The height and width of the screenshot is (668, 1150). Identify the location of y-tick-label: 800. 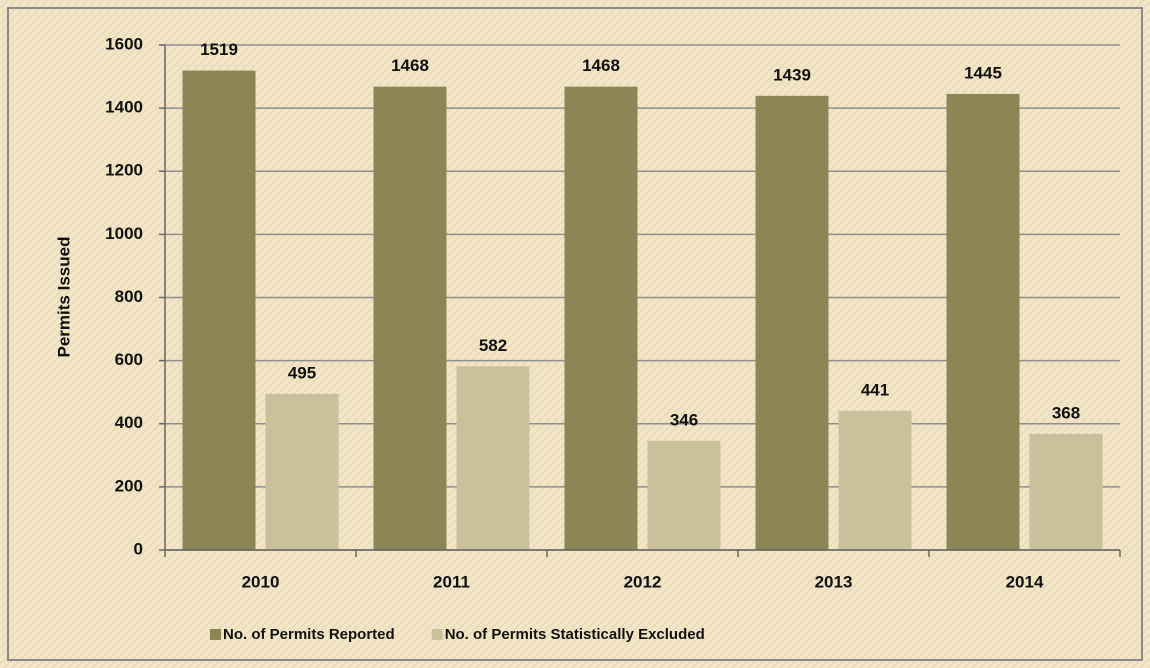
(129, 296).